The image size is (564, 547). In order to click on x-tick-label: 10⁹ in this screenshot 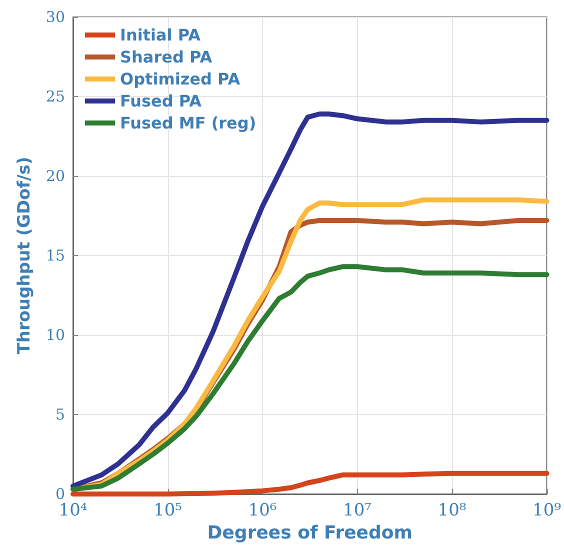, I will do `click(547, 510)`.